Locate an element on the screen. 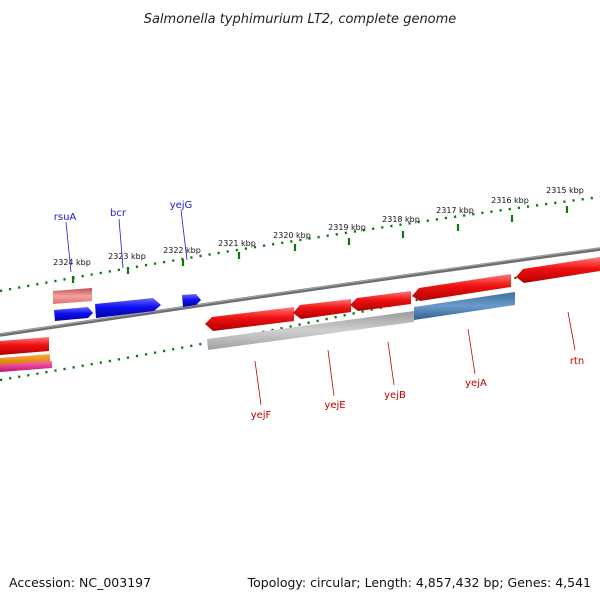 This screenshot has width=600, height=600. leader-yejF is located at coordinates (258, 383).